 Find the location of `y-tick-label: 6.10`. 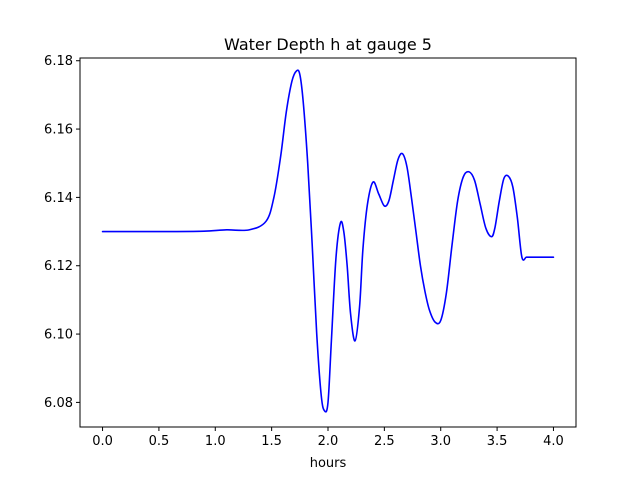

y-tick-label: 6.10 is located at coordinates (58, 335).